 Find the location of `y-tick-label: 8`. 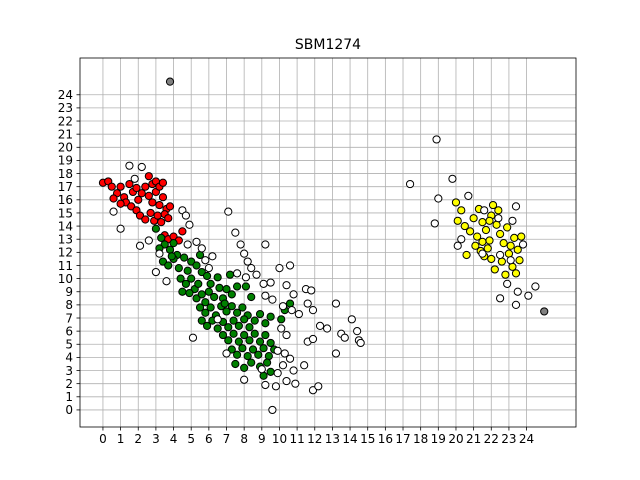

y-tick-label: 8 is located at coordinates (69, 305).